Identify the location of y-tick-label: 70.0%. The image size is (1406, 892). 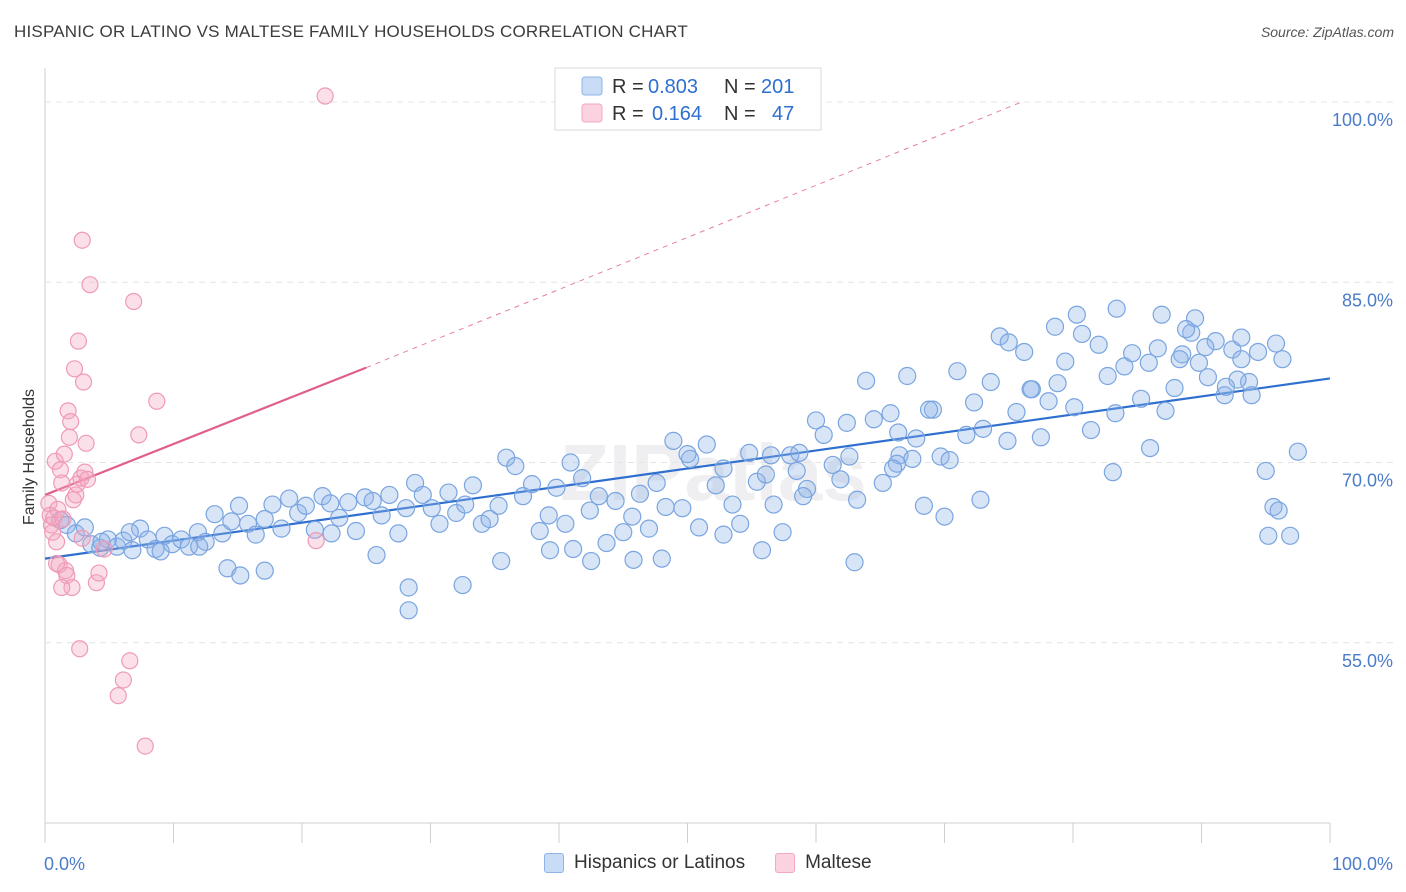
(1367, 481).